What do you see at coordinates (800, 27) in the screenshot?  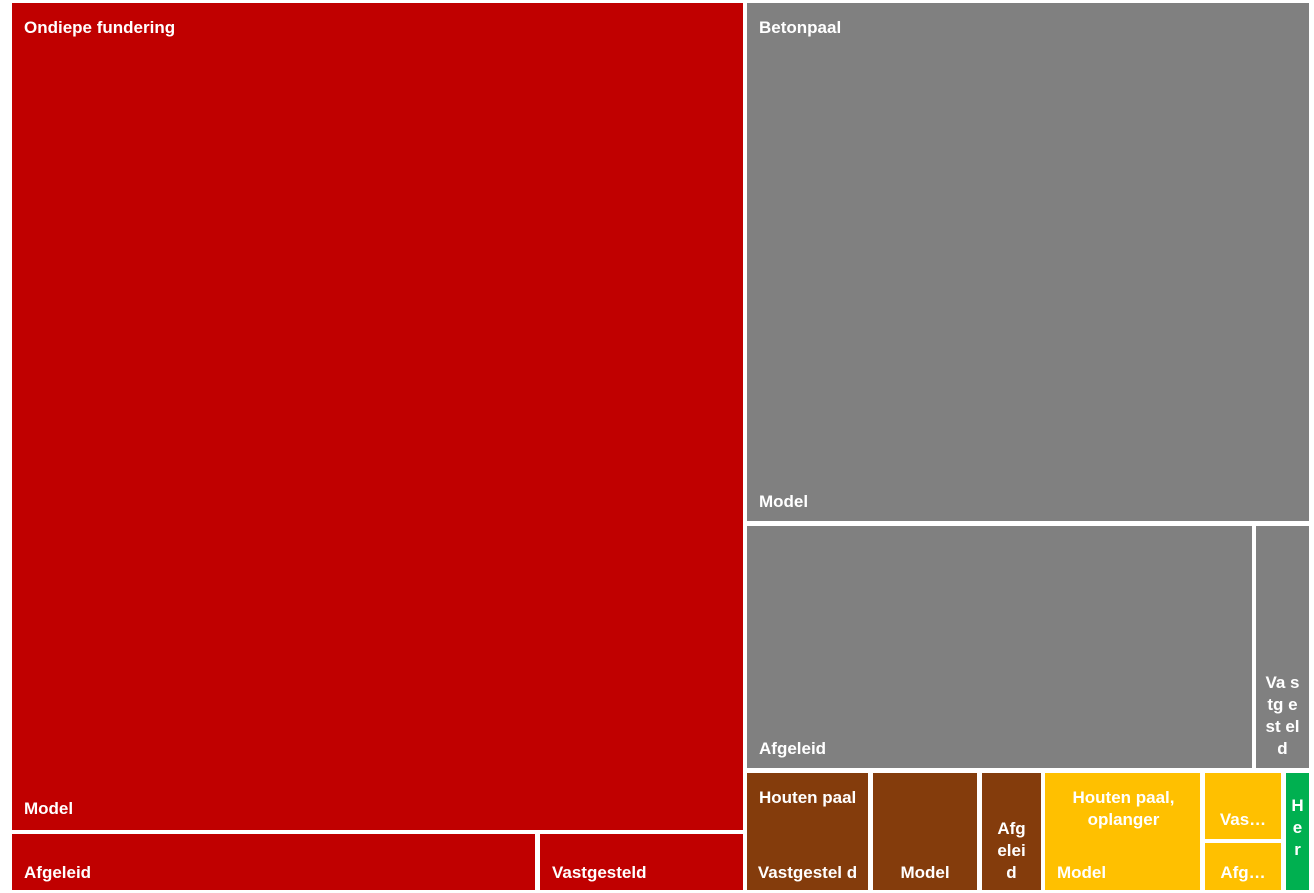 I see `group-label-betonpaal: Betonpaal` at bounding box center [800, 27].